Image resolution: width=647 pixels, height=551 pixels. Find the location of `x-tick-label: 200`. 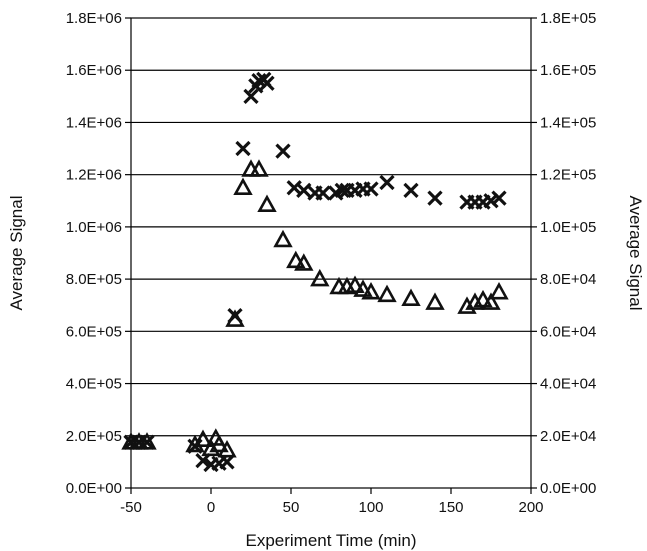

x-tick-label: 200 is located at coordinates (530, 507).